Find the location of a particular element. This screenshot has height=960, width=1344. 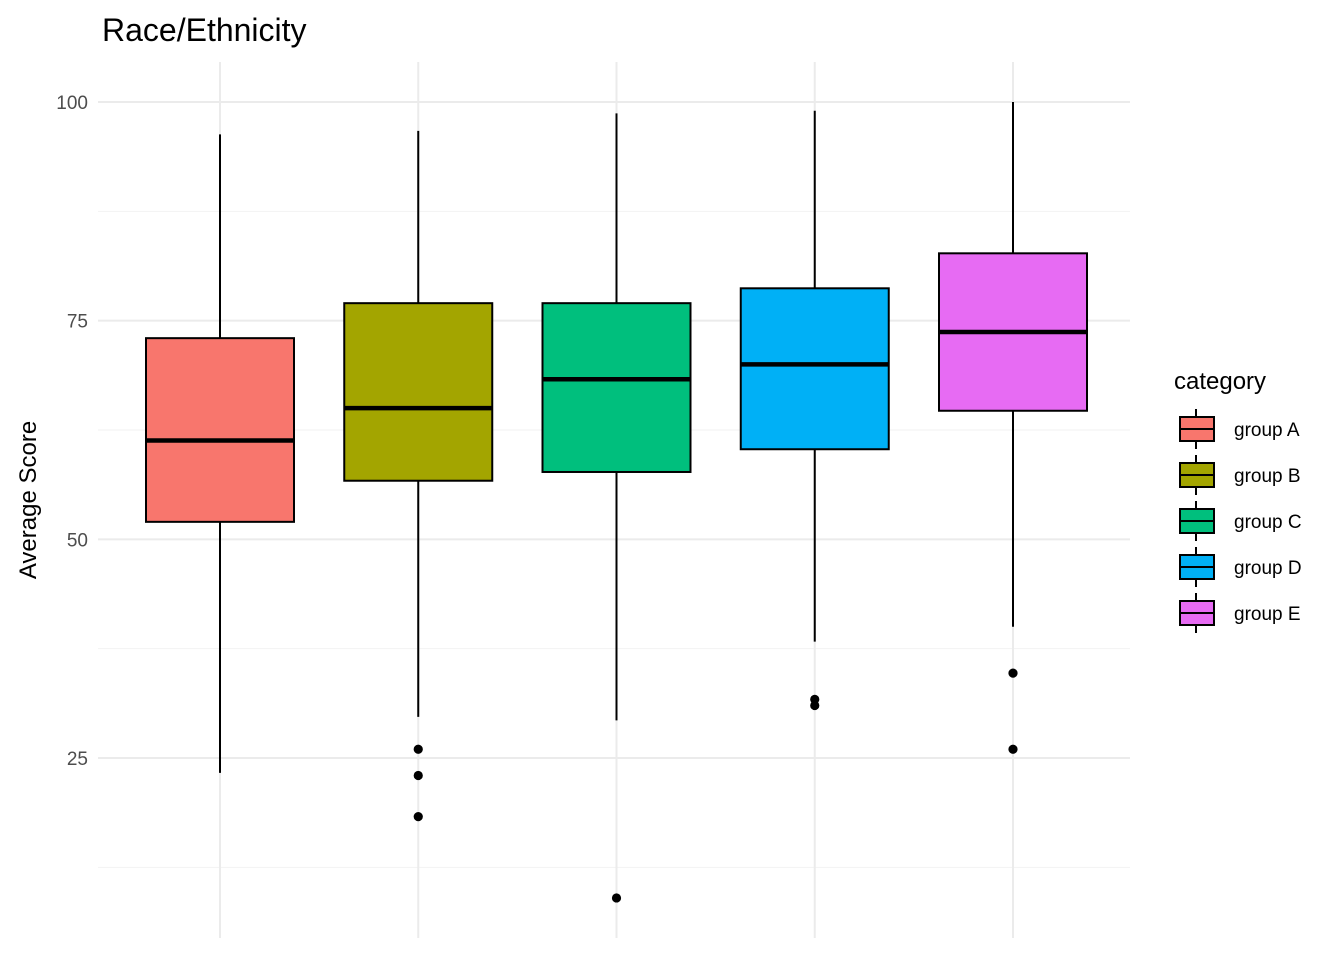

box-group-e is located at coordinates (1013, 428).